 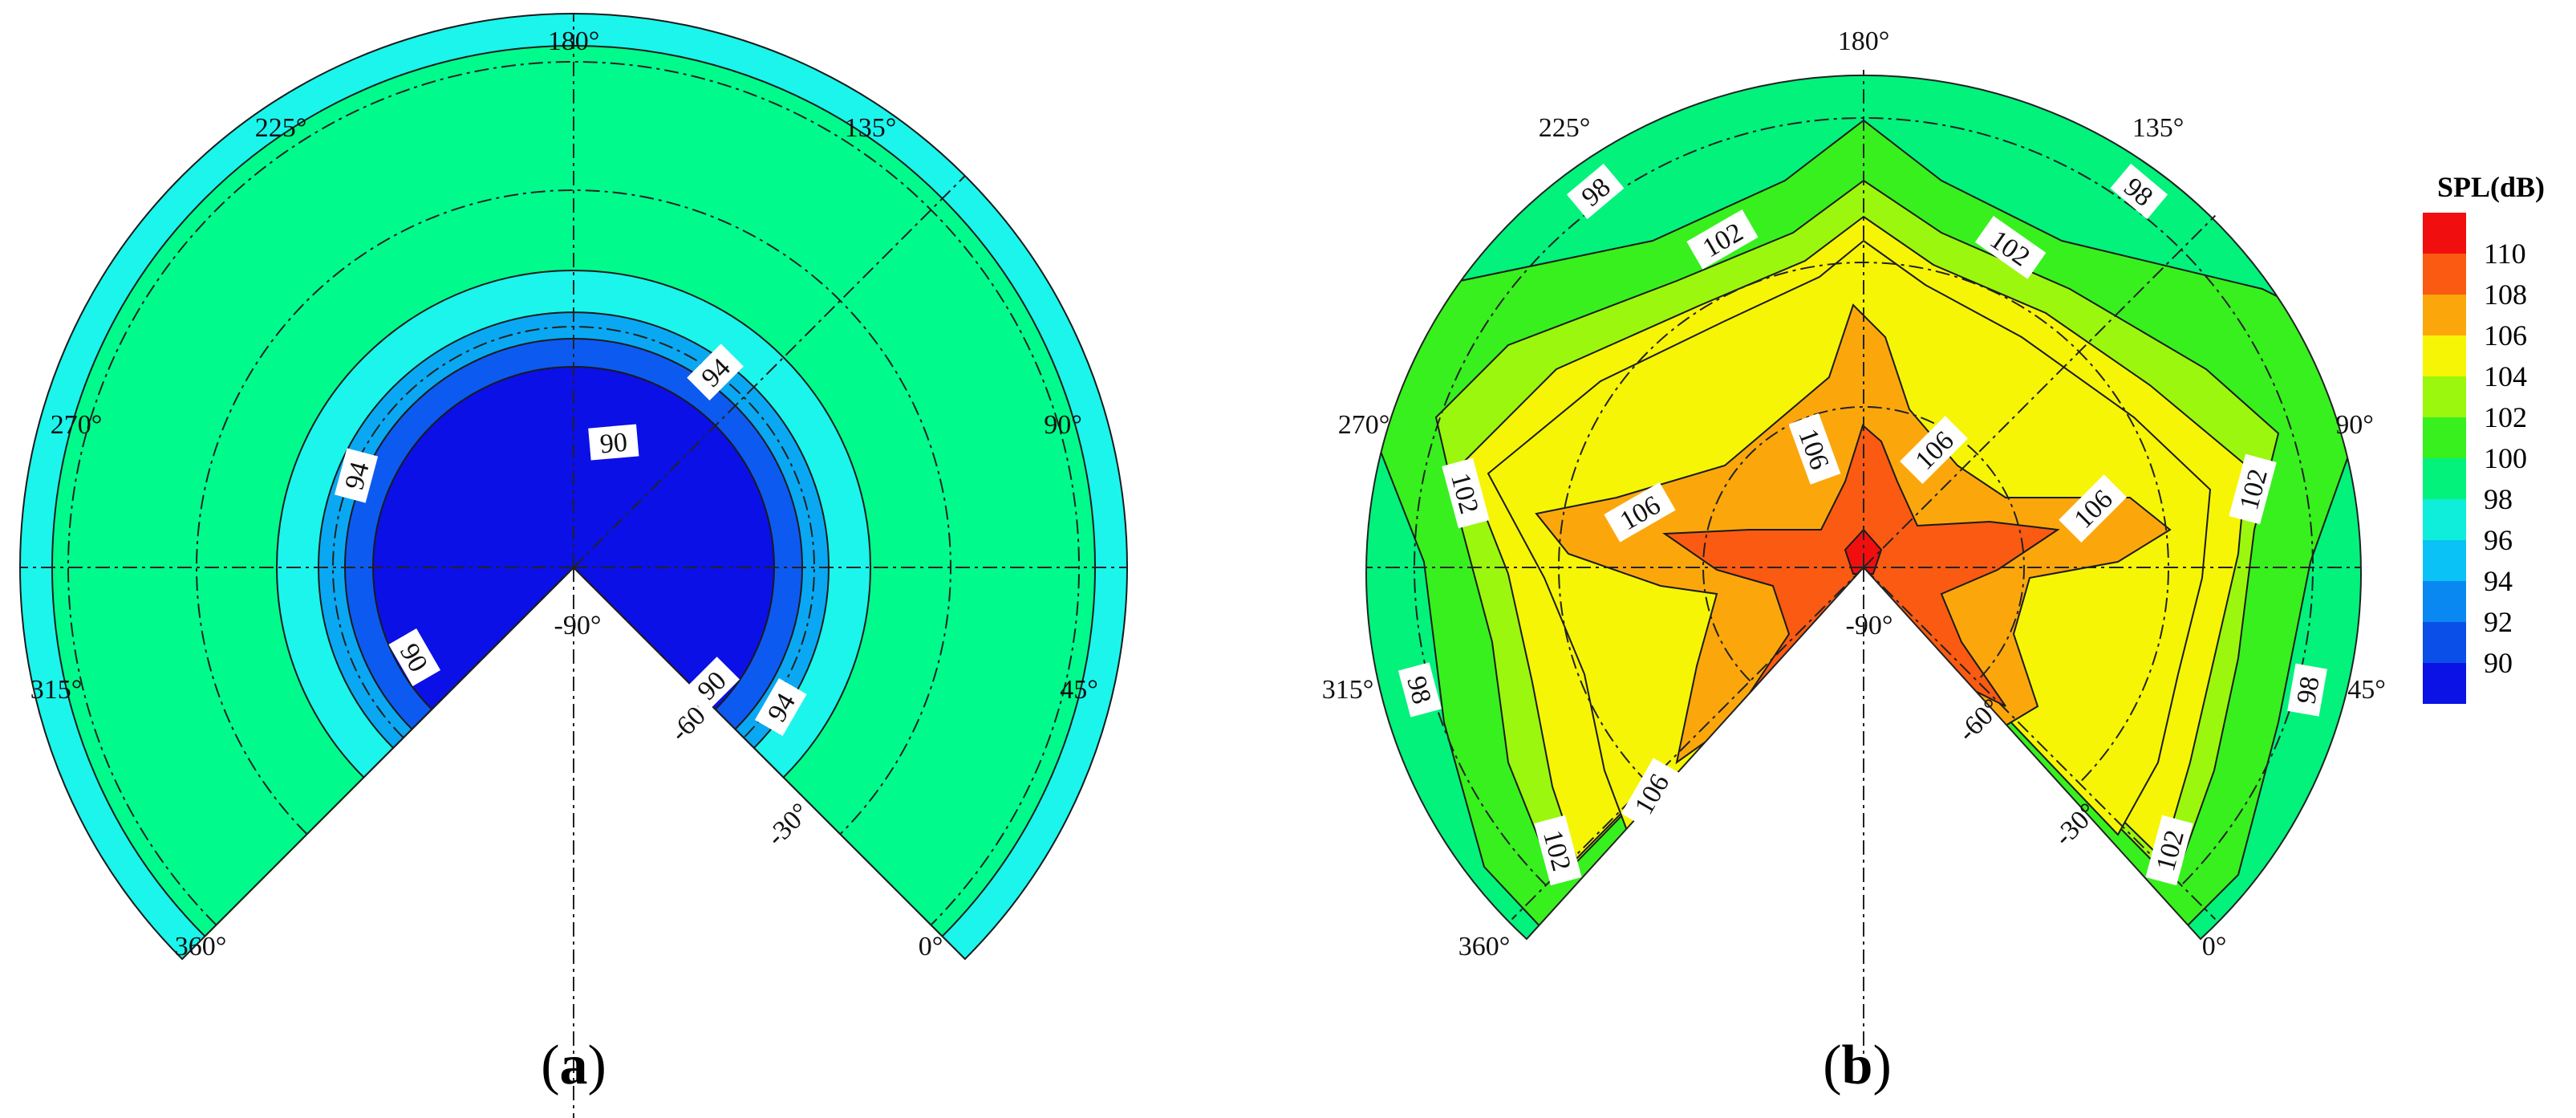 What do you see at coordinates (77, 425) in the screenshot?
I see `a-tick-270: 270°` at bounding box center [77, 425].